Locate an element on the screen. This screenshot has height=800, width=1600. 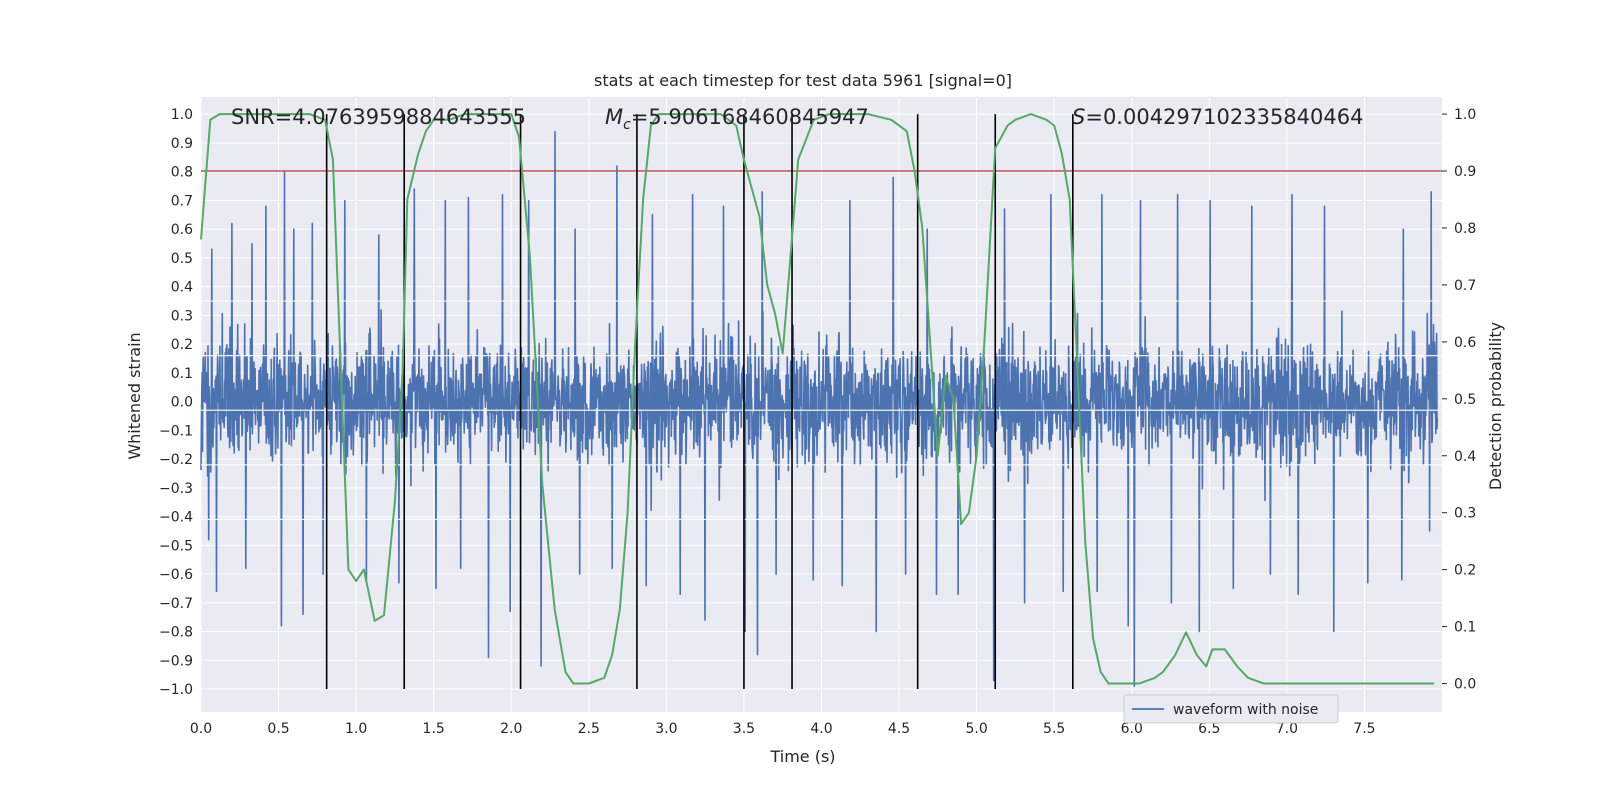
y-tick-label-right: 0.7 is located at coordinates (1465, 286).